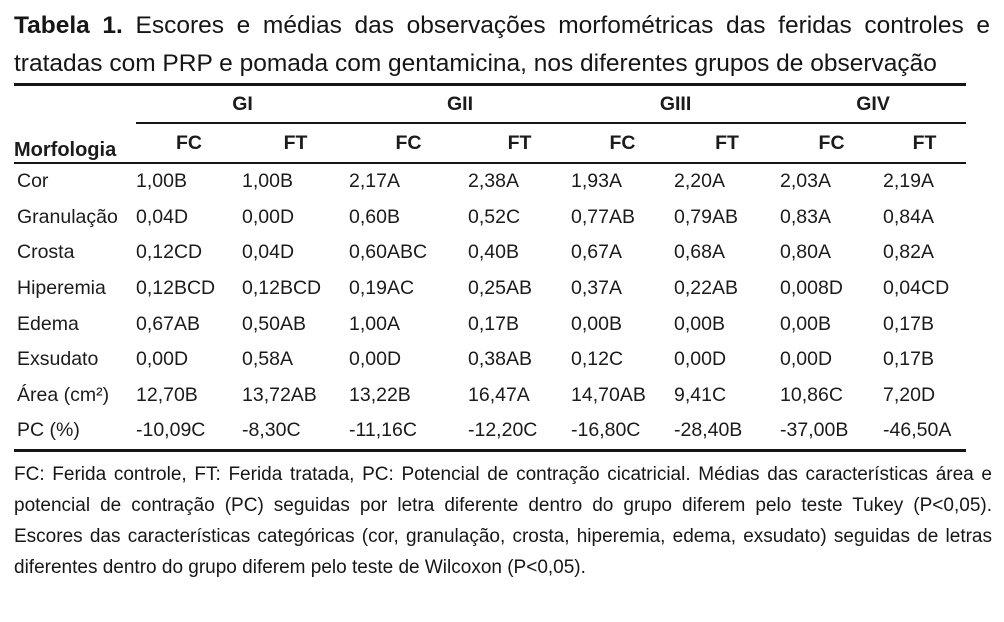 The width and height of the screenshot is (1004, 622). I want to click on cell: 0,40B, so click(493, 252).